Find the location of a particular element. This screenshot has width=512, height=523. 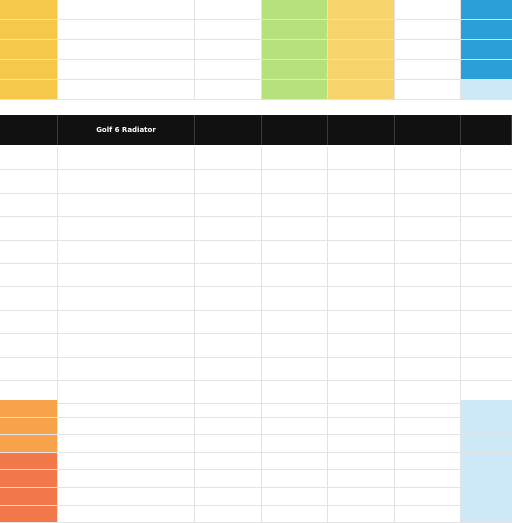

table-header: Golf 6 Radiator is located at coordinates (256, 130).